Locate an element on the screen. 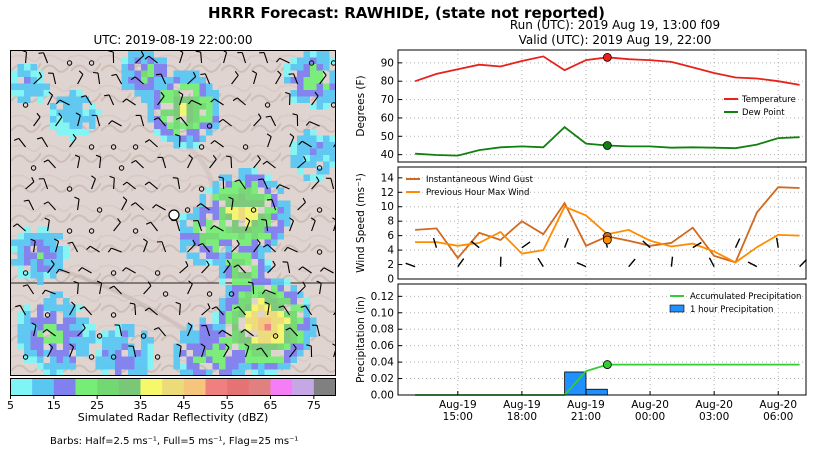 The image size is (813, 460). colorbar-cell is located at coordinates (238, 387).